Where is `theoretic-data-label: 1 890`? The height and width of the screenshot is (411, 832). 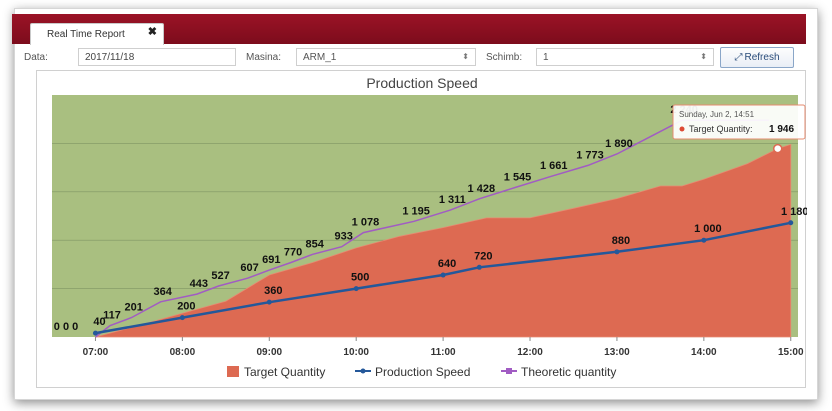 theoretic-data-label: 1 890 is located at coordinates (619, 144).